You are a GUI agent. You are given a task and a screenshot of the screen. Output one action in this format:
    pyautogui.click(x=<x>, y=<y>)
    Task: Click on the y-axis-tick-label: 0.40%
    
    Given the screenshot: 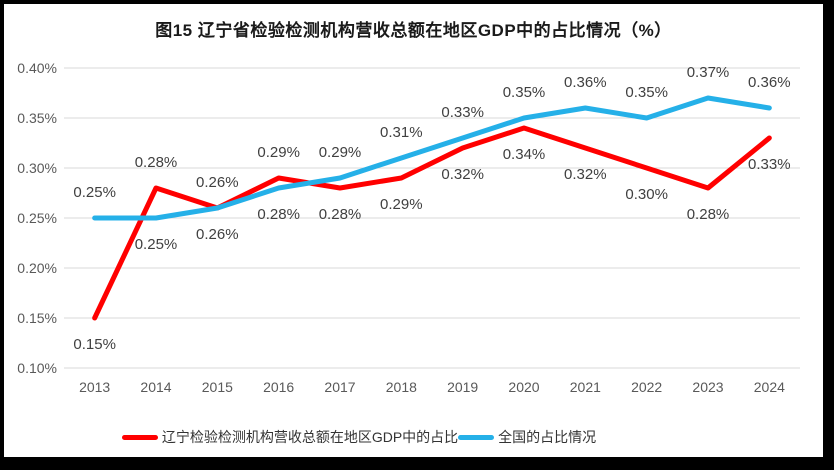 What is the action you would take?
    pyautogui.click(x=37, y=68)
    